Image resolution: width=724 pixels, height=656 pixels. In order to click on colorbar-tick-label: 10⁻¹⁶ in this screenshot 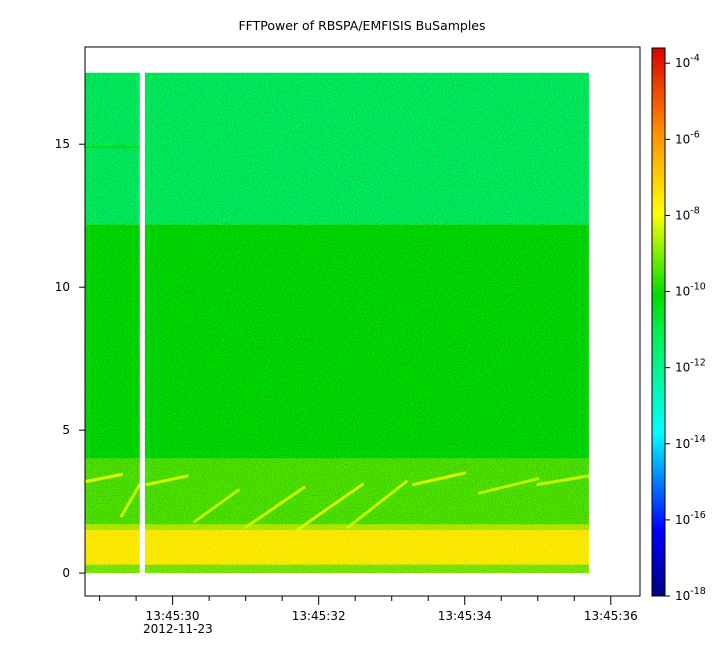, I will do `click(690, 518)`.